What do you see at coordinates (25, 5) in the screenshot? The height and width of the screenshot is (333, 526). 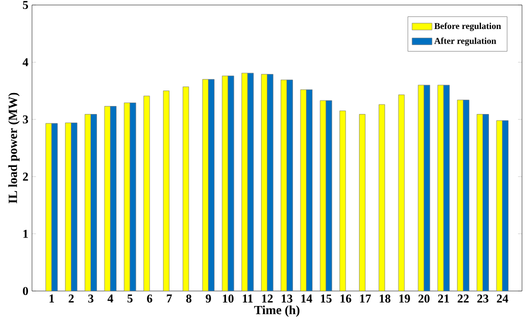 I see `y-tick-label: 5` at bounding box center [25, 5].